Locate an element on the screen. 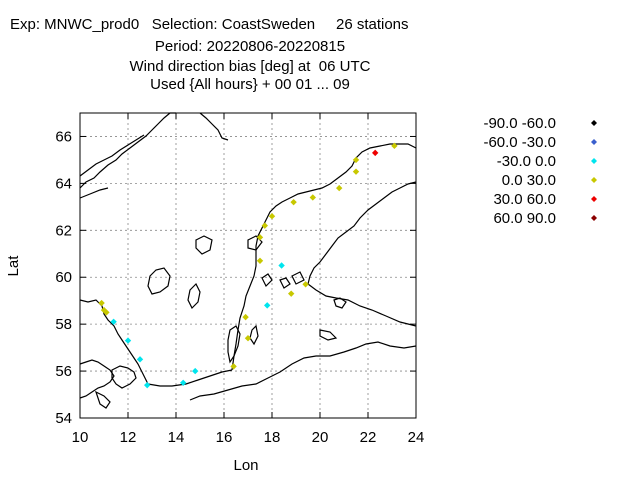  x-axis-label: Lon is located at coordinates (245, 465).